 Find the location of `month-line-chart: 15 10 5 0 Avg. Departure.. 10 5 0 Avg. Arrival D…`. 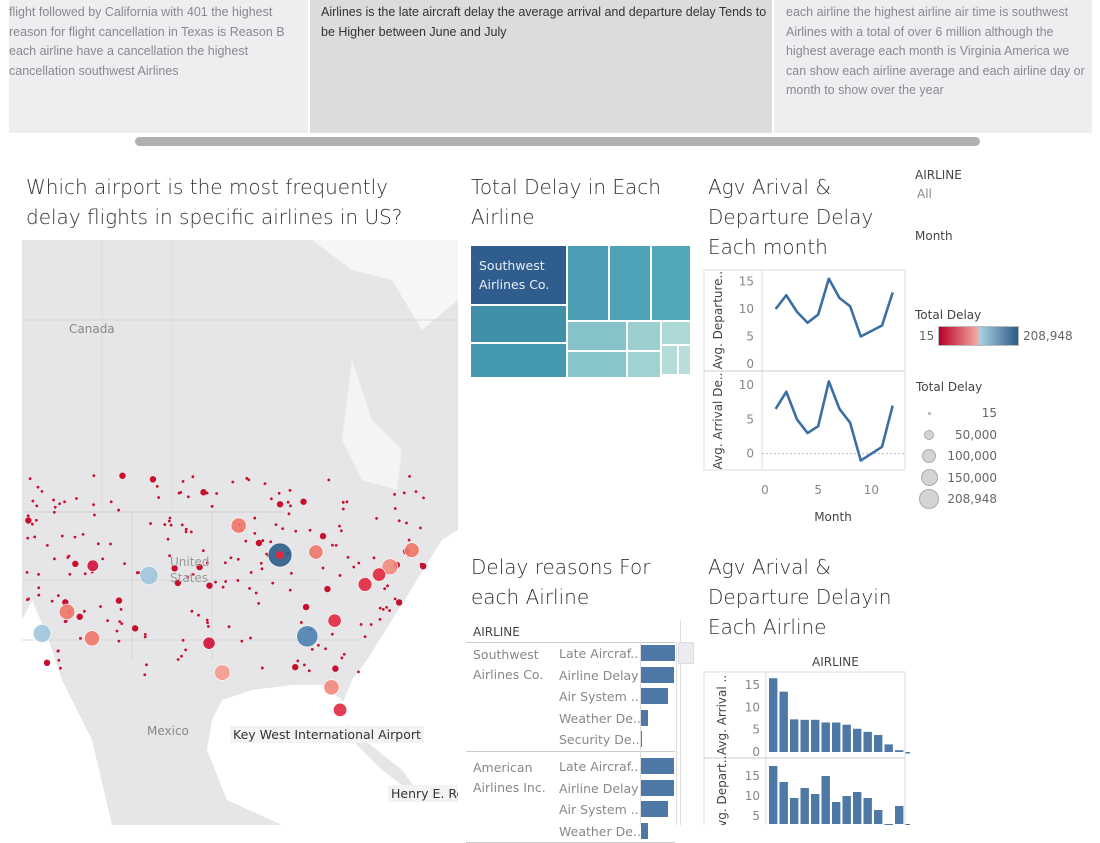

month-line-chart: 15 10 5 0 Avg. Departure.. 10 5 0 Avg. Arrival D… is located at coordinates (805, 397).